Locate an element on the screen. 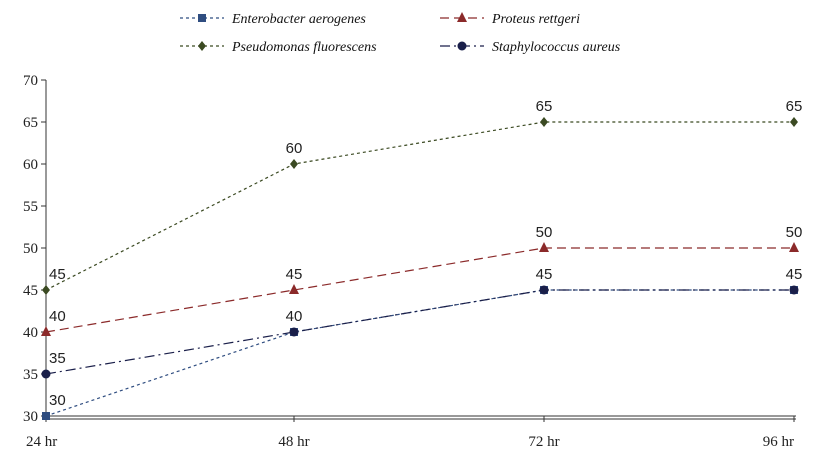 This screenshot has height=456, width=814. y-tick-label: 60 is located at coordinates (30, 165).